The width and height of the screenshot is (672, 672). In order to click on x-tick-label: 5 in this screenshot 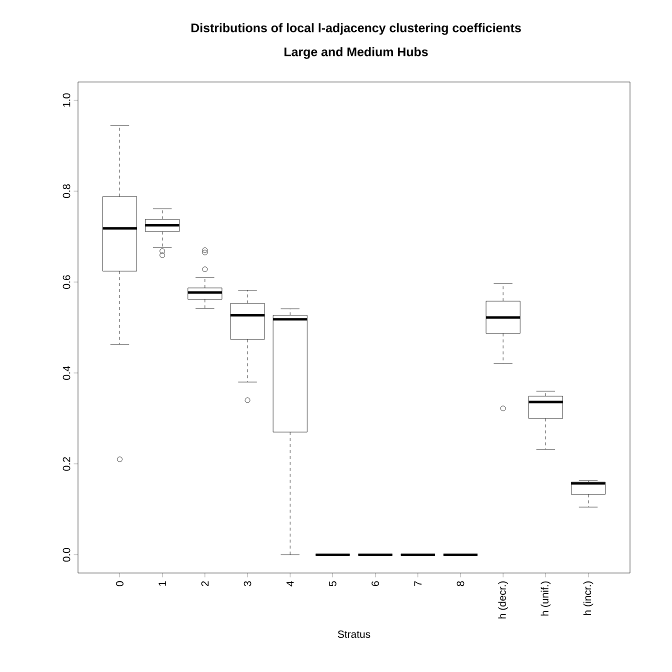, I will do `click(332, 583)`.